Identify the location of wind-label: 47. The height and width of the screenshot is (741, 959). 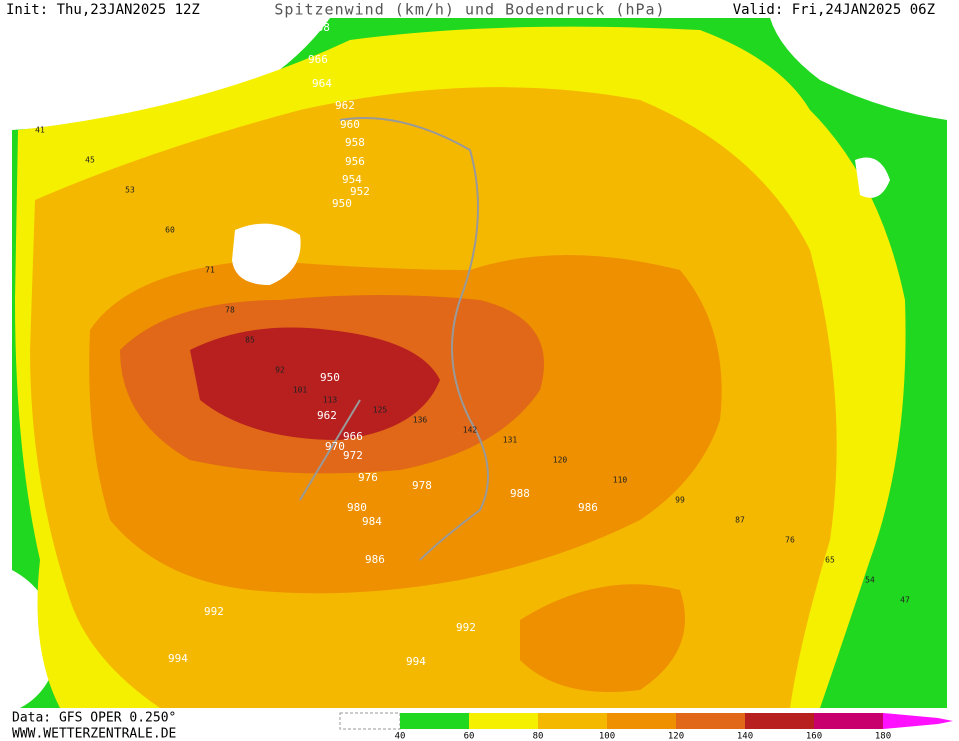
(905, 600).